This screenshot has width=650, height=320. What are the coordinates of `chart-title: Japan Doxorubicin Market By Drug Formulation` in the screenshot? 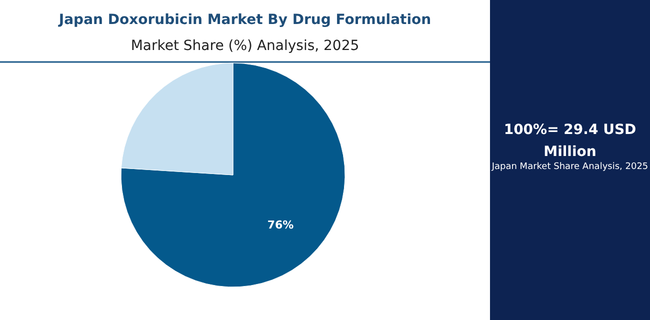 It's located at (245, 20).